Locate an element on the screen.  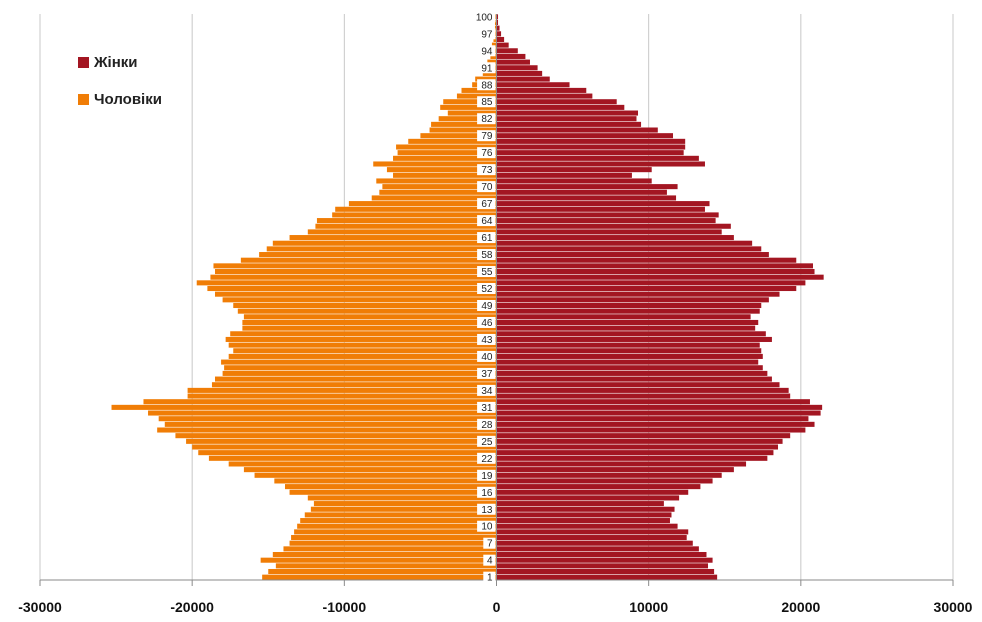
y-tick-label-4: 4 is located at coordinates (490, 561).